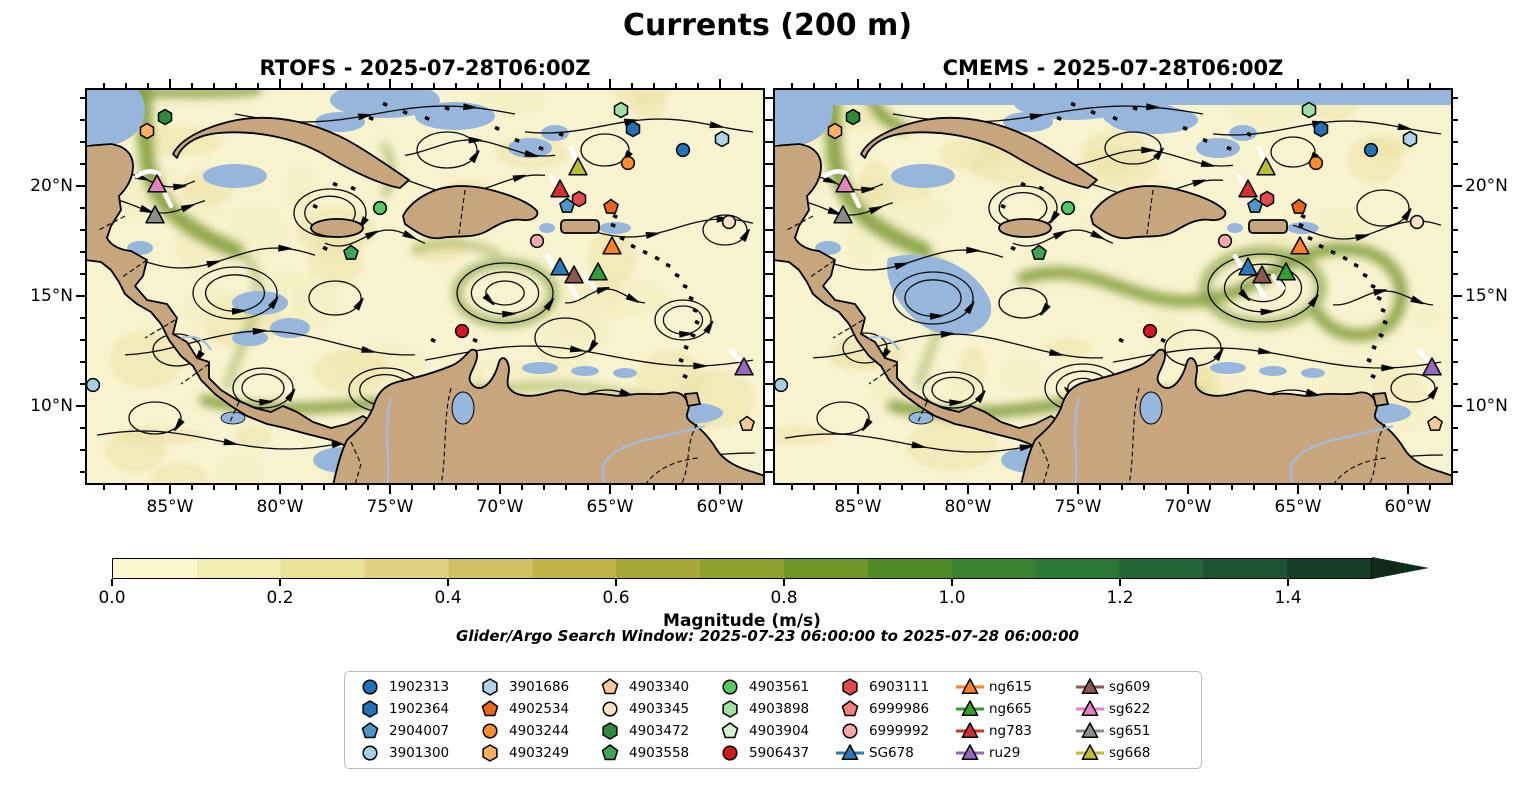 The width and height of the screenshot is (1535, 802). I want to click on legend-label: 4903561, so click(779, 687).